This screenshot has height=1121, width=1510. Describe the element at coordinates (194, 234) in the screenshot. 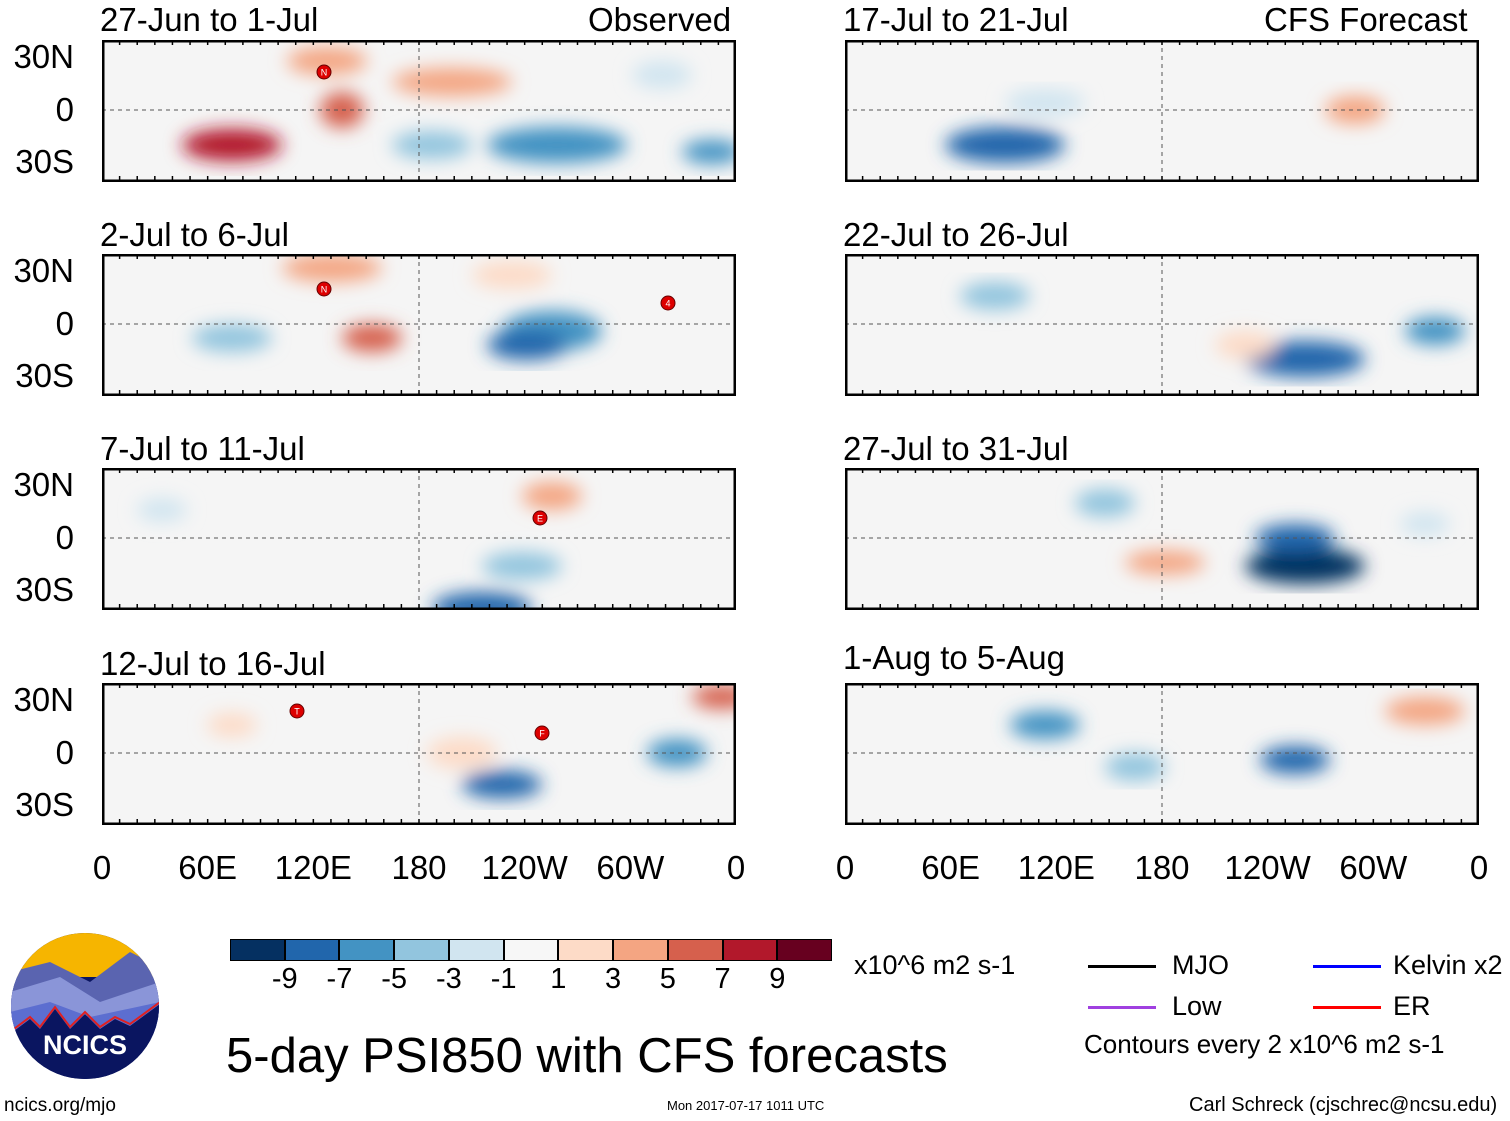

I see `panel-title-left-1: 2-Jul to 6-Jul` at that location.